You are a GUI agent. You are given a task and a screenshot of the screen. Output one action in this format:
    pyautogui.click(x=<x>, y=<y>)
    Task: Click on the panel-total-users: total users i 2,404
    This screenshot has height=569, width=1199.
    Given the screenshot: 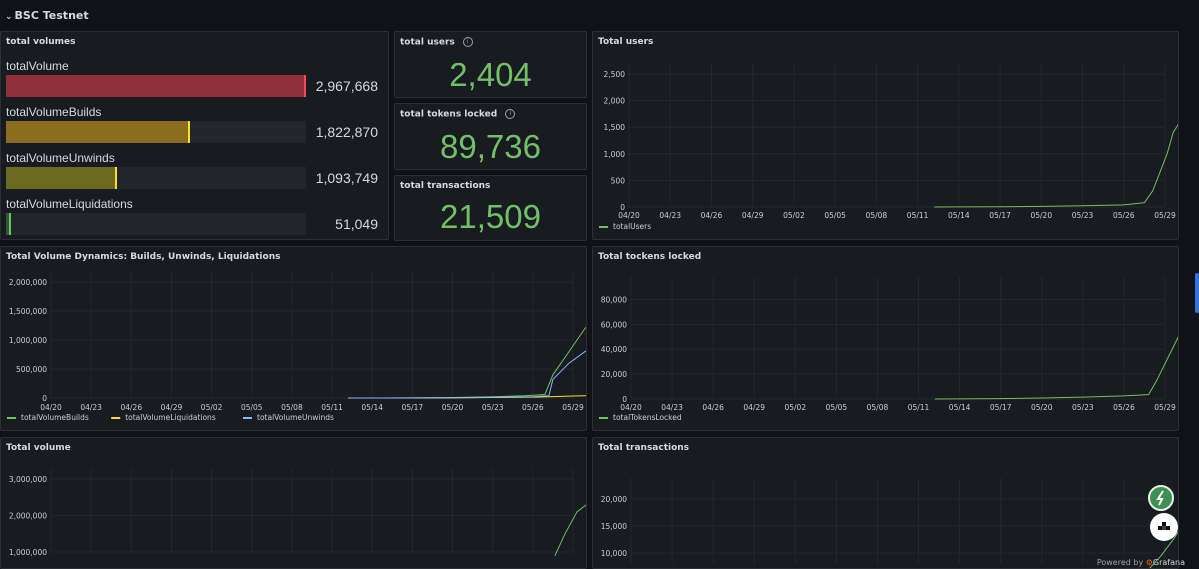 What is the action you would take?
    pyautogui.click(x=490, y=64)
    